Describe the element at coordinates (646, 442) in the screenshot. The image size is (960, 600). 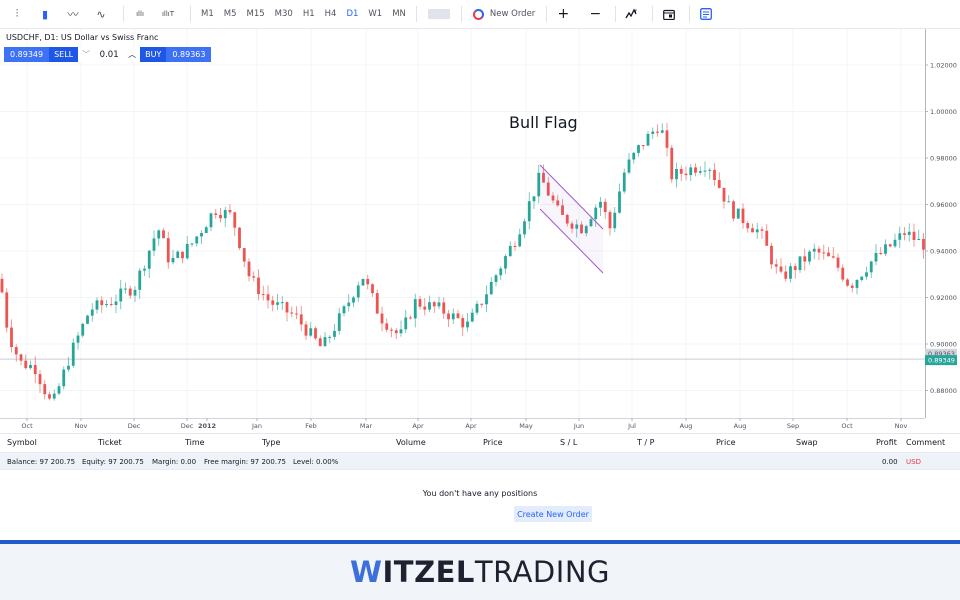
I see `column-header-tp: T / P` at that location.